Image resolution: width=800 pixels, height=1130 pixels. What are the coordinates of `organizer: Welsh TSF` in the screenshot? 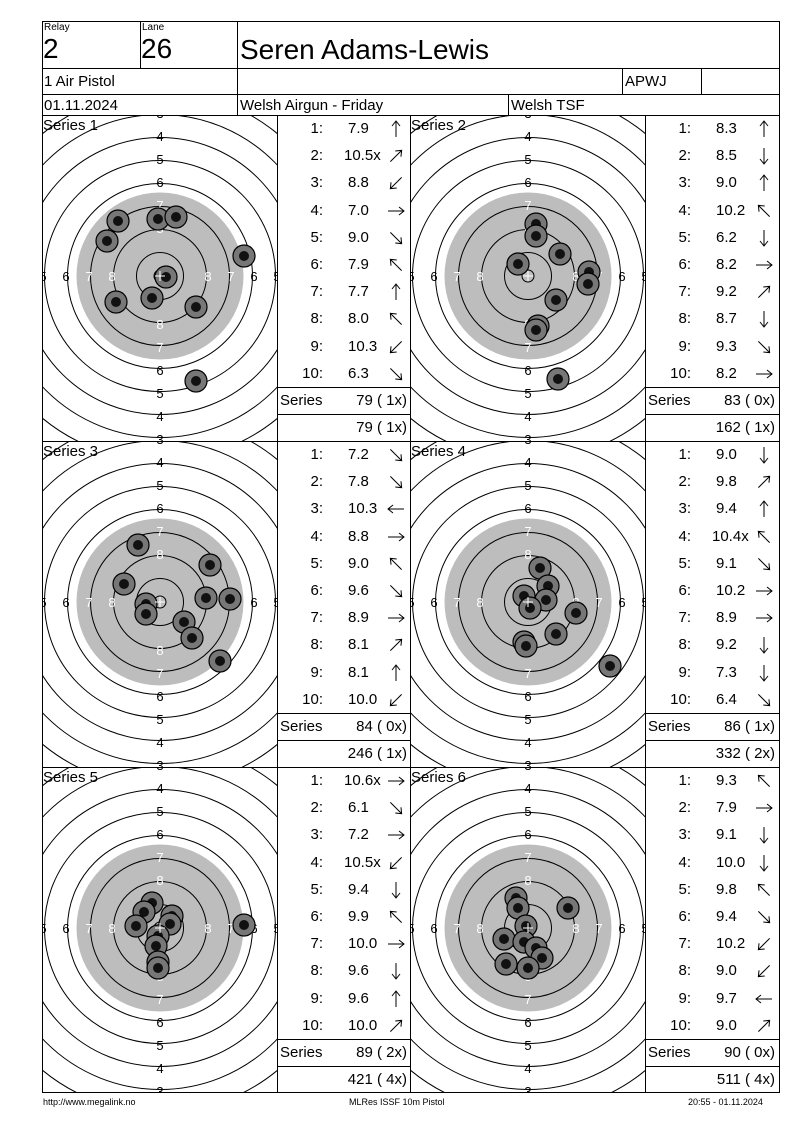 It's located at (548, 105).